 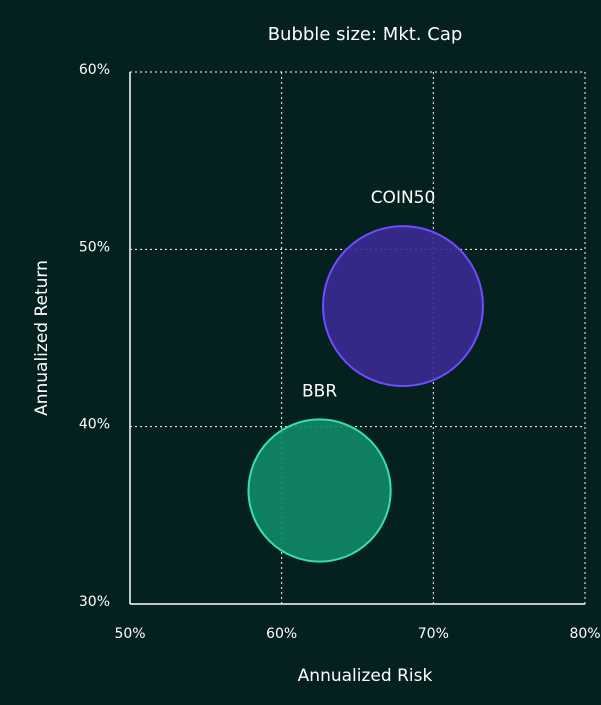 What do you see at coordinates (129, 634) in the screenshot?
I see `x-tick-label: 50%` at bounding box center [129, 634].